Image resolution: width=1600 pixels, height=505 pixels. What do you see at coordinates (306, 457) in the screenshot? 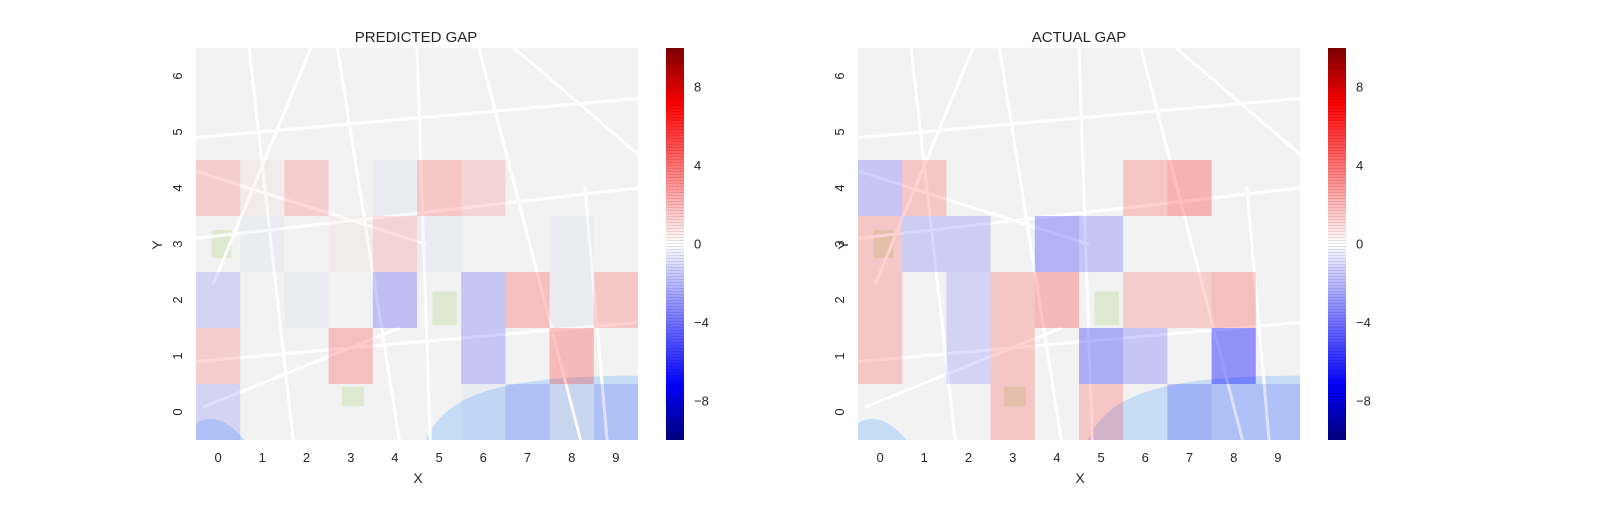
I see `x-tick-label: 2` at bounding box center [306, 457].